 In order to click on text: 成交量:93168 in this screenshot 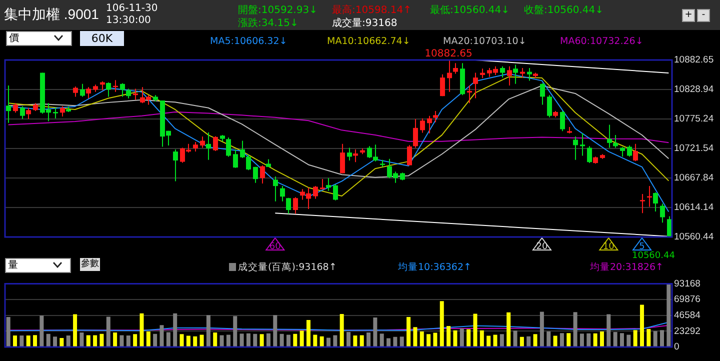, I will do `click(365, 23)`.